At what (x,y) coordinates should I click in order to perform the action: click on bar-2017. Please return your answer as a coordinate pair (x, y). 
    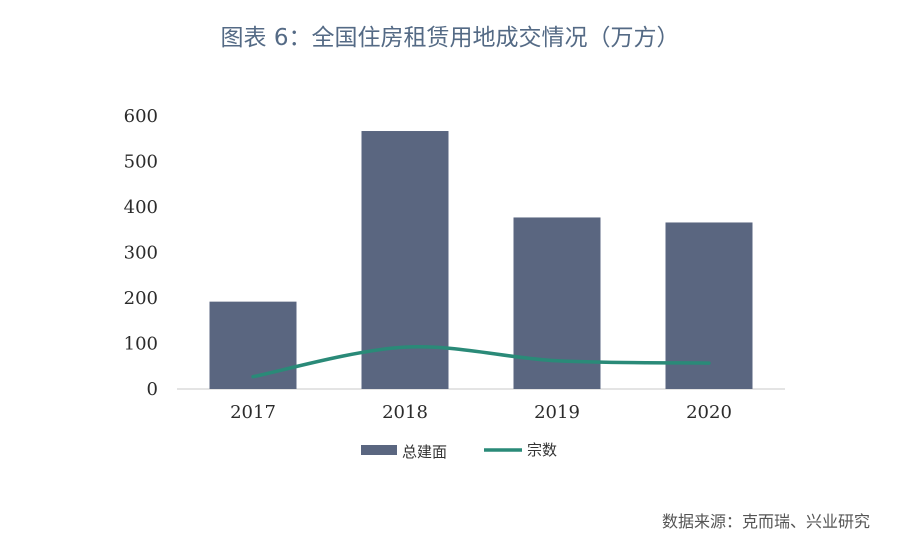
    Looking at the image, I should click on (253, 345).